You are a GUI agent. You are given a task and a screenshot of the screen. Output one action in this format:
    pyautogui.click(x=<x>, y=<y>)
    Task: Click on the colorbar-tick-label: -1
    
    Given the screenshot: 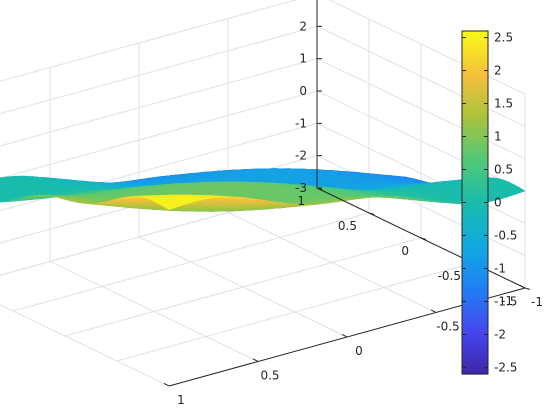 What is the action you would take?
    pyautogui.click(x=500, y=268)
    